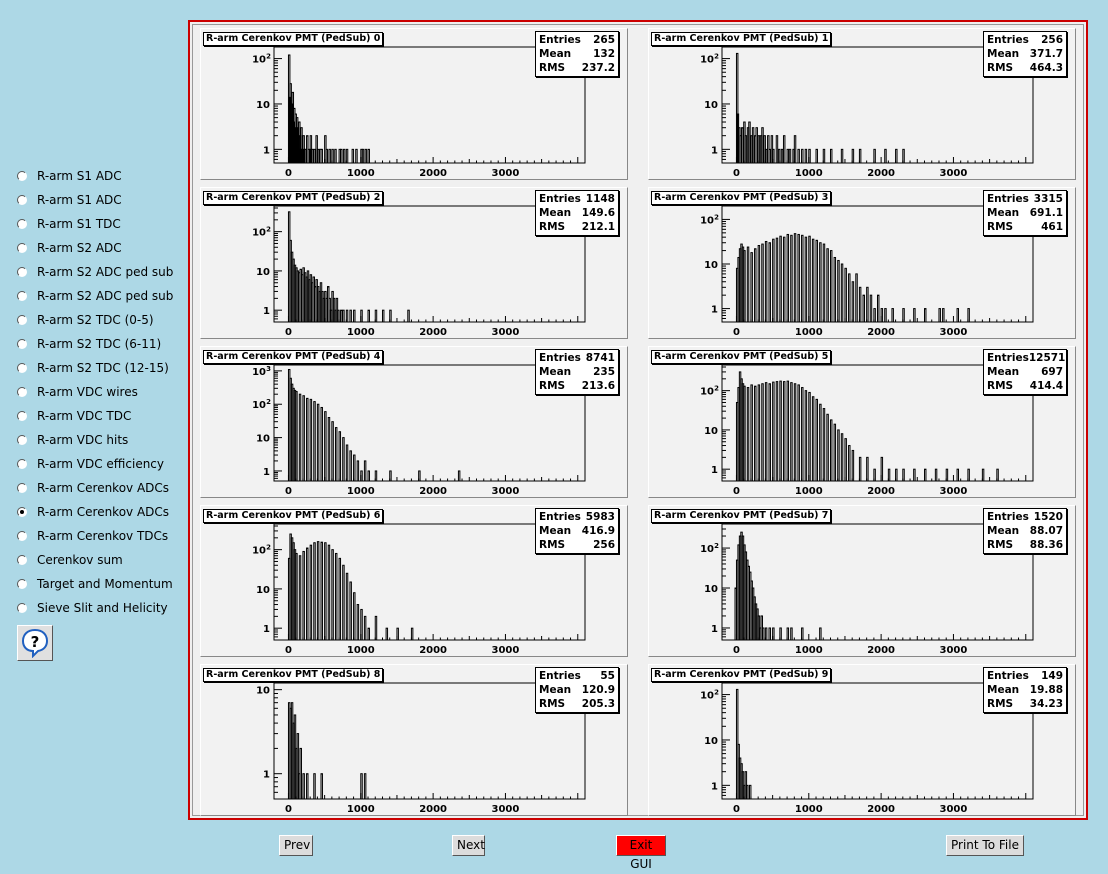 This screenshot has width=1108, height=874. I want to click on radio-option: R-arm VDC hits, so click(72, 440).